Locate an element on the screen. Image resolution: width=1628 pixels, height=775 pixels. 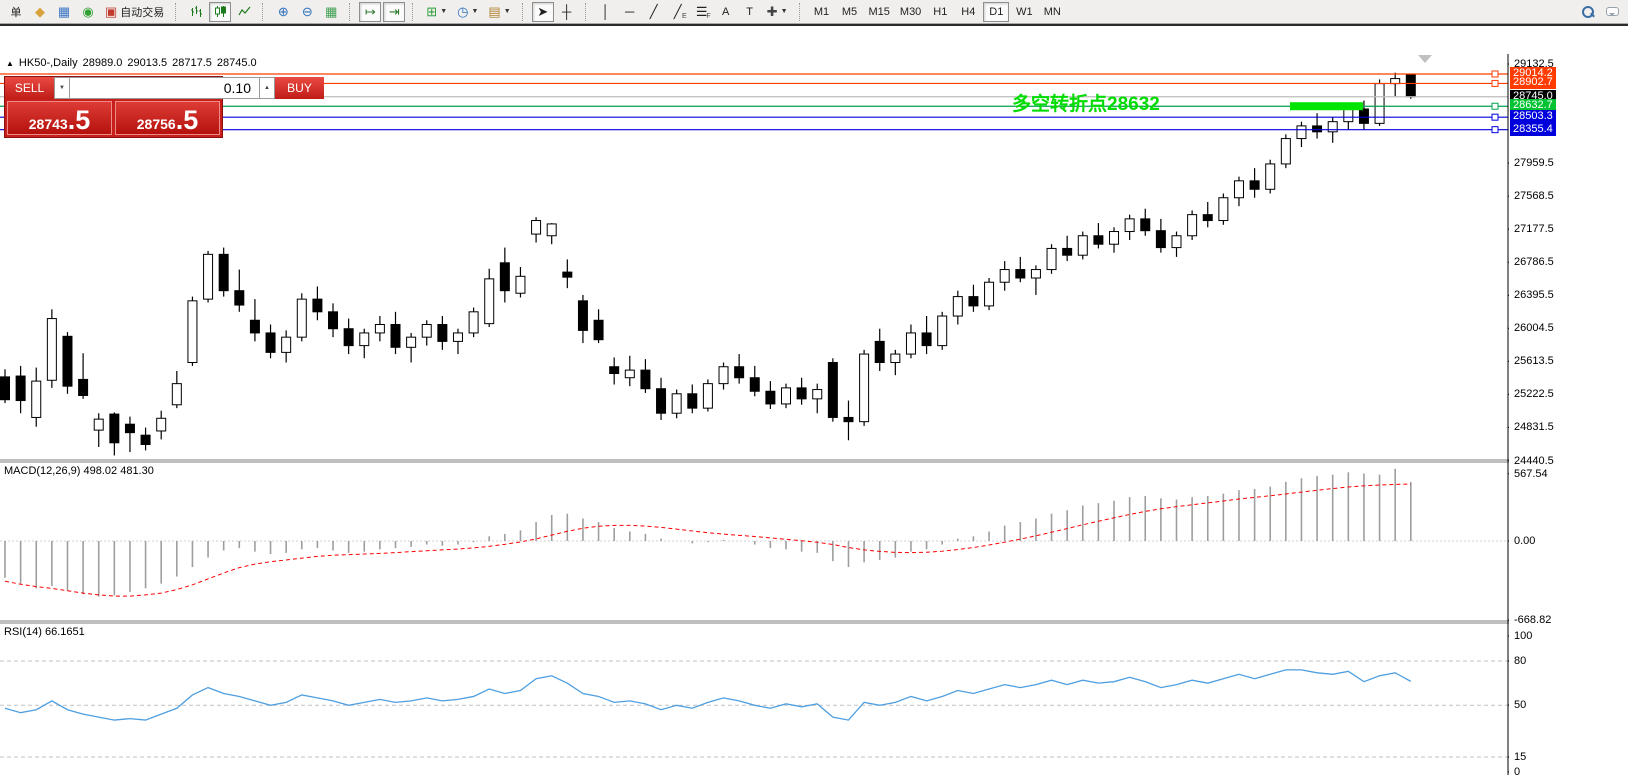
buy-button: BUY is located at coordinates (299, 88).